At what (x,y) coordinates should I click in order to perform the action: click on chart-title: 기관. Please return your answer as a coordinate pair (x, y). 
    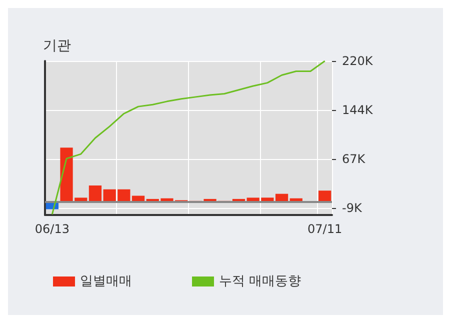
    Looking at the image, I should click on (57, 46).